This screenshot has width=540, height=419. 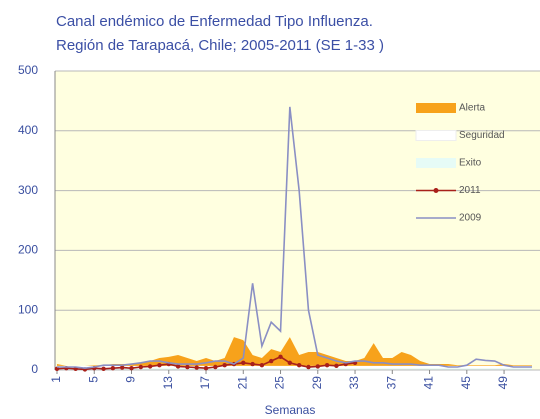 I want to click on y-tick-label: 100, so click(x=28, y=309).